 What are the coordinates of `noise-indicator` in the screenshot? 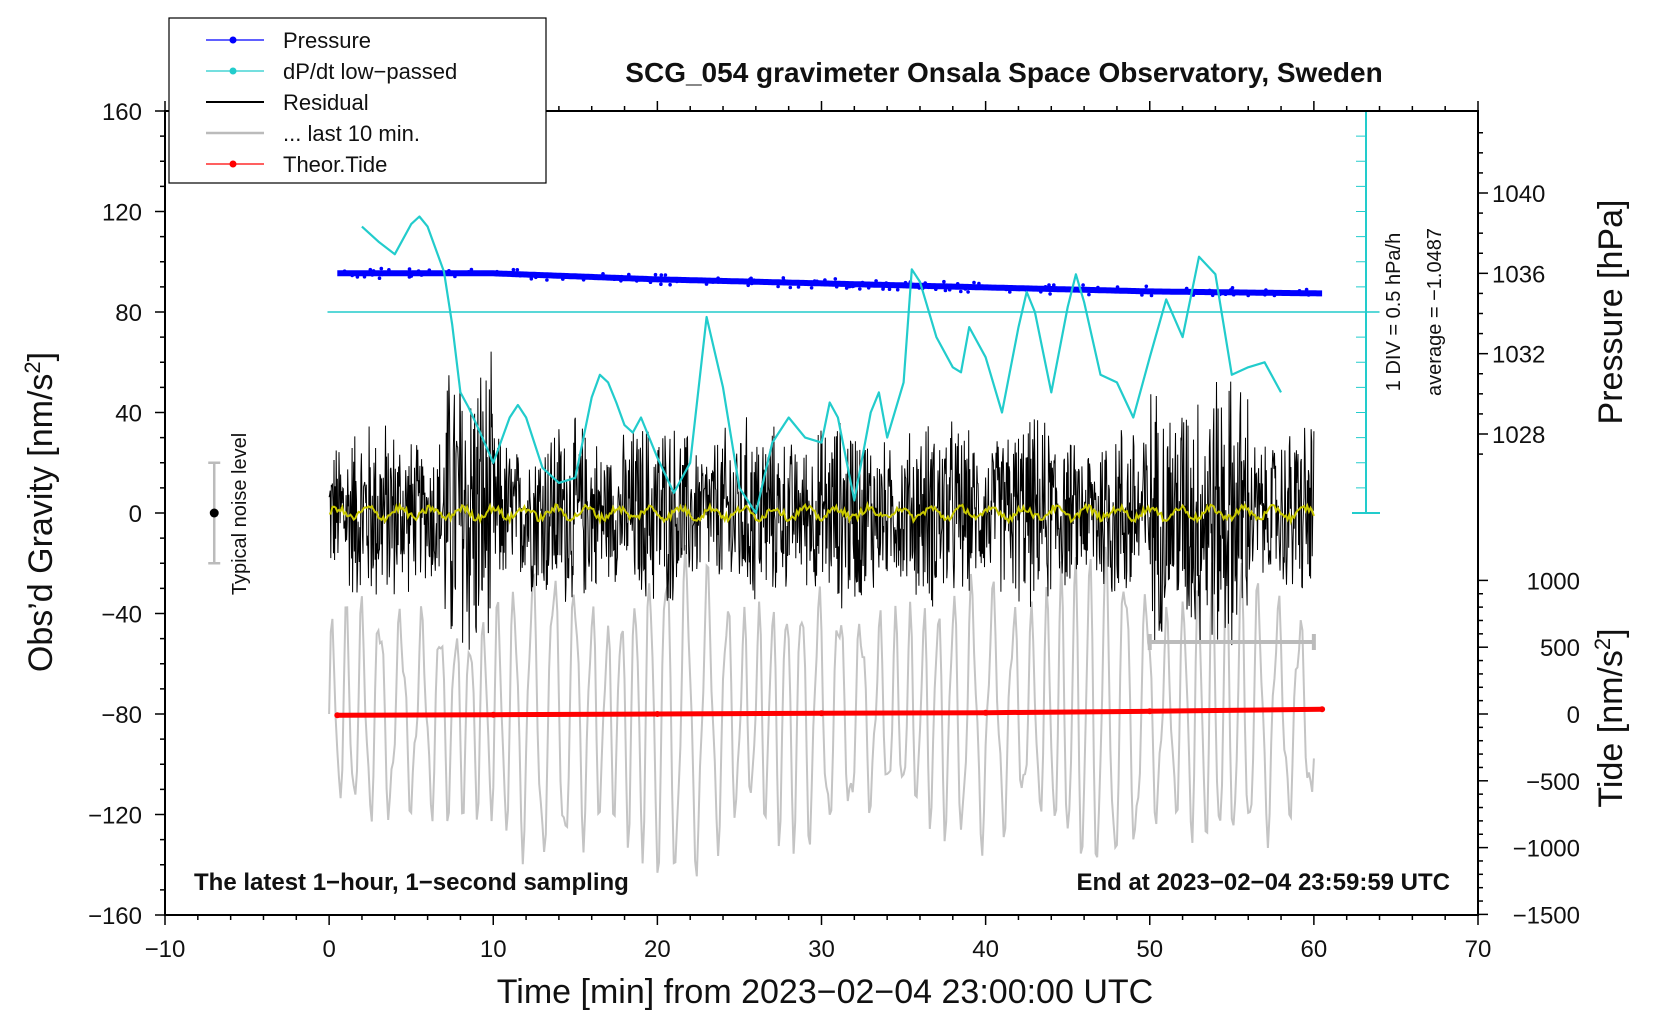 It's located at (214, 513).